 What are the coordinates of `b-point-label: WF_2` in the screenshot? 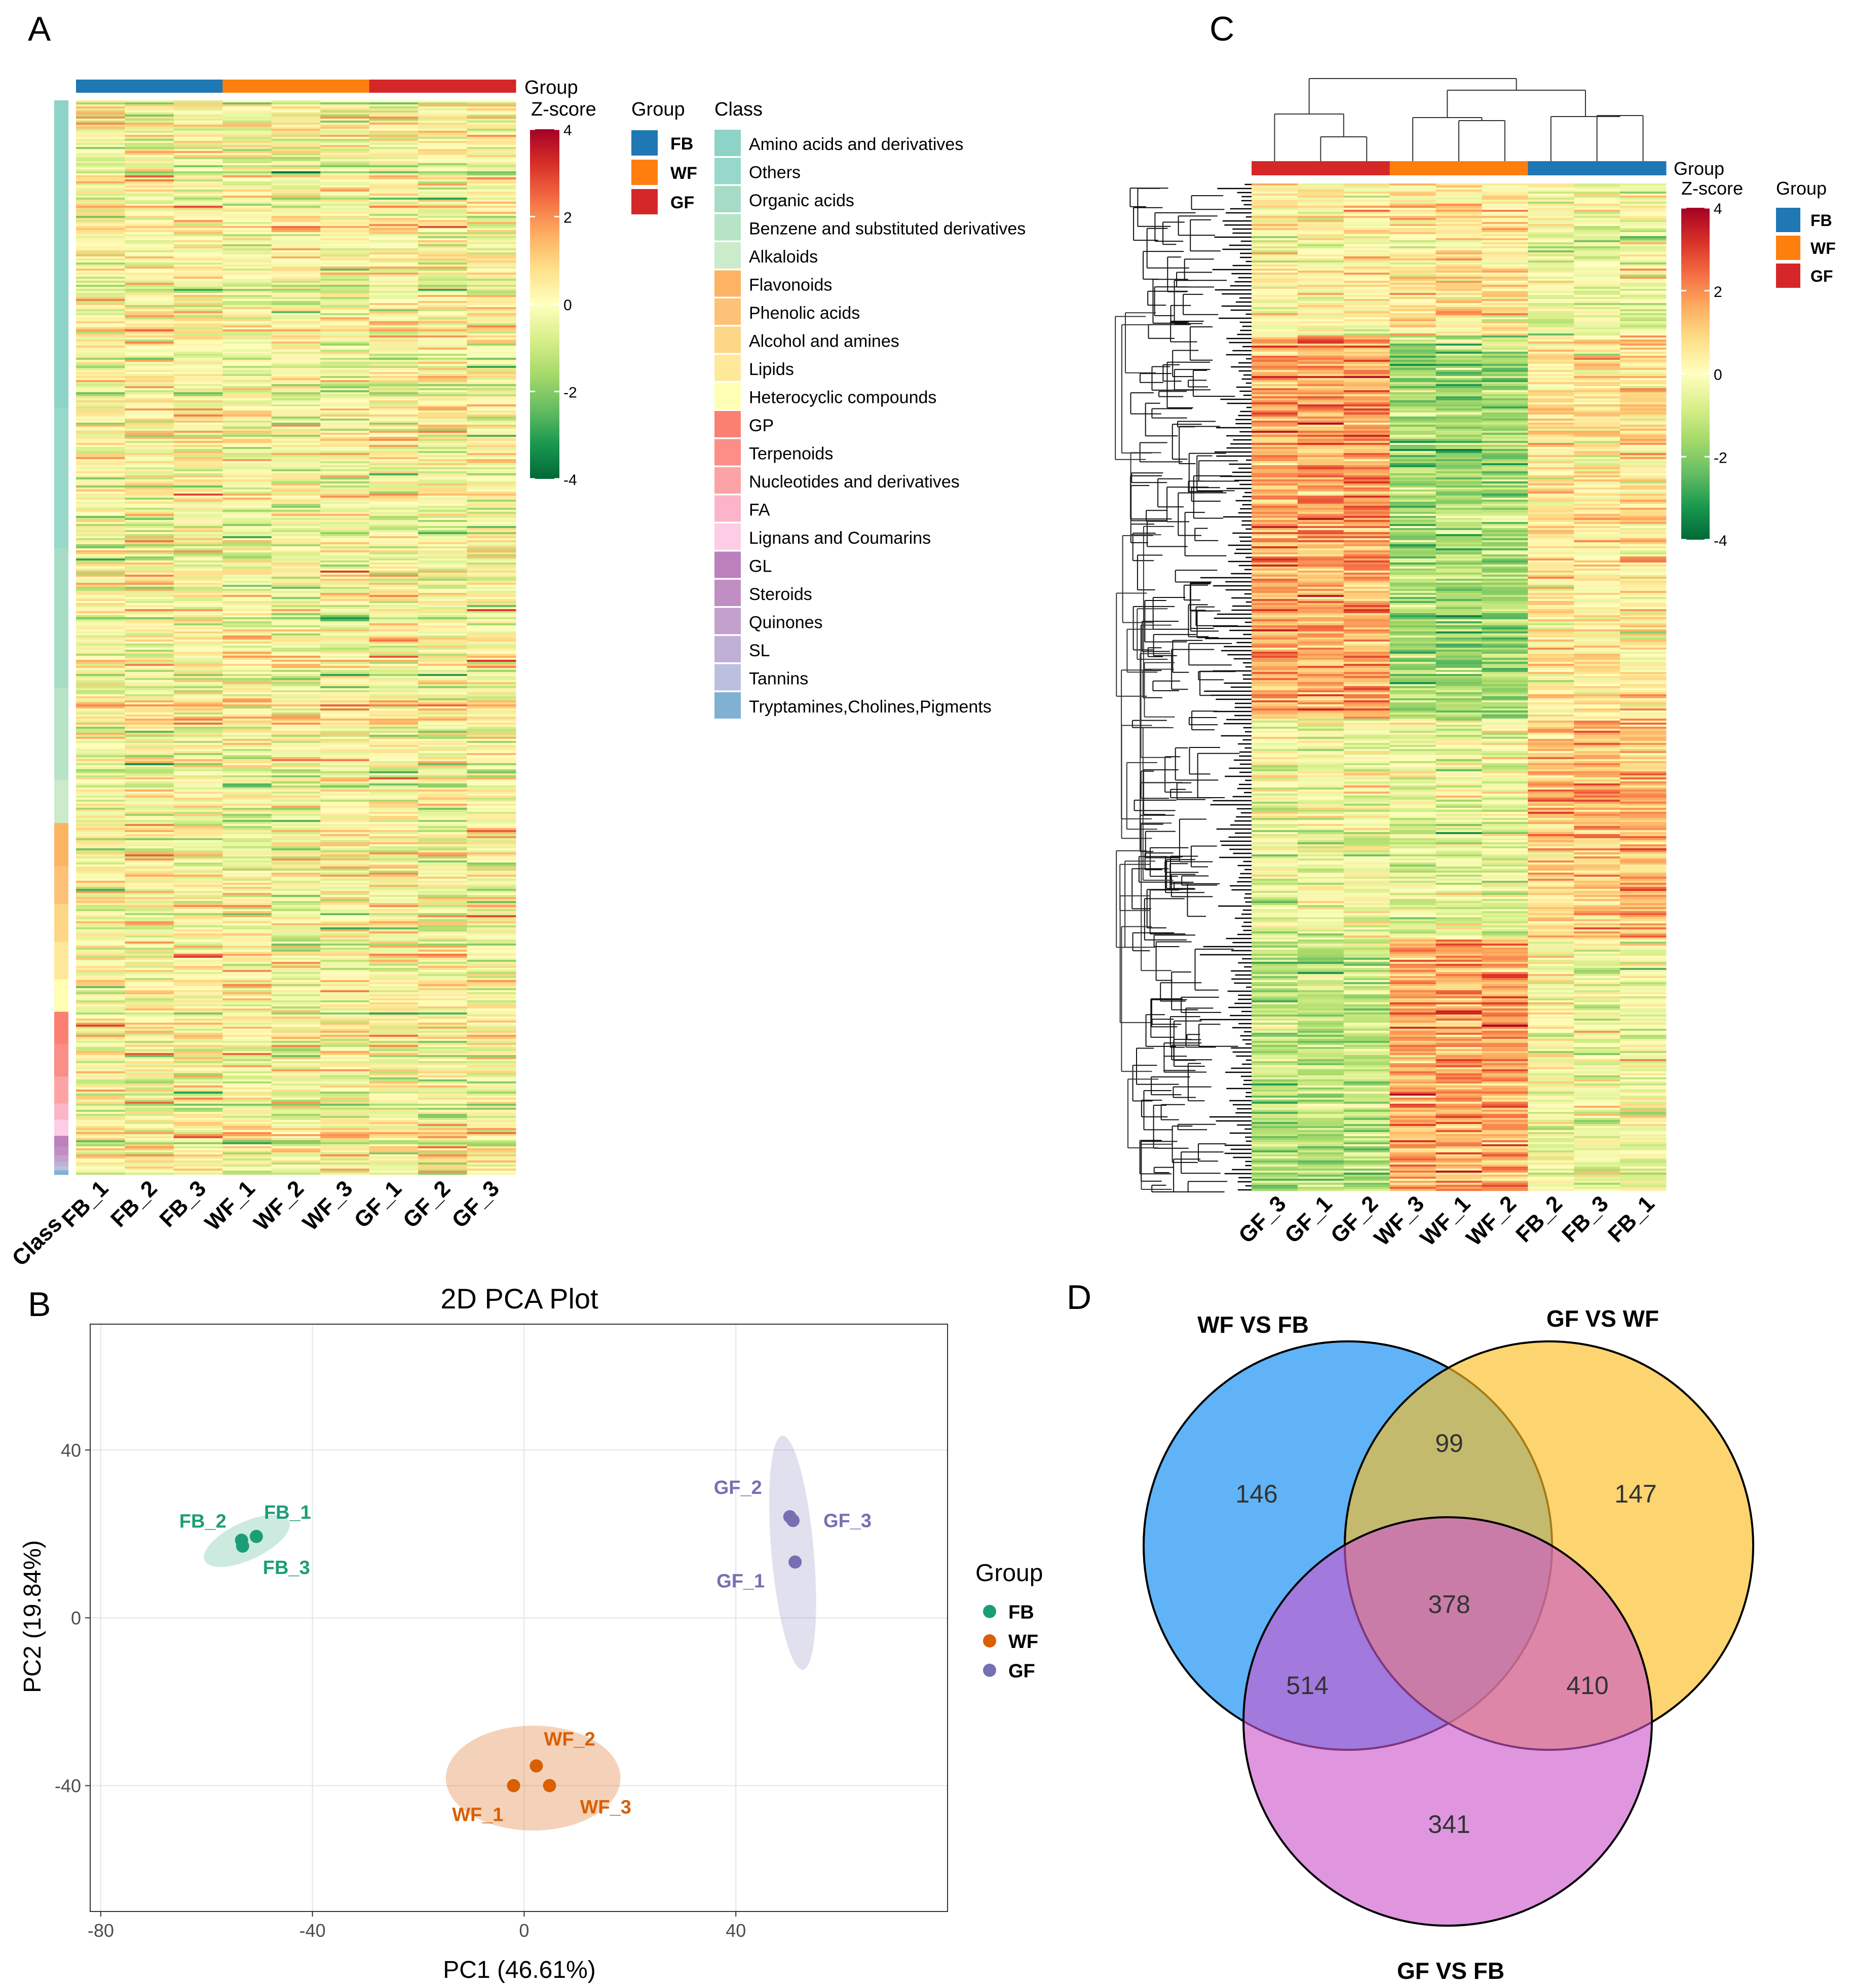 It's located at (569, 1739).